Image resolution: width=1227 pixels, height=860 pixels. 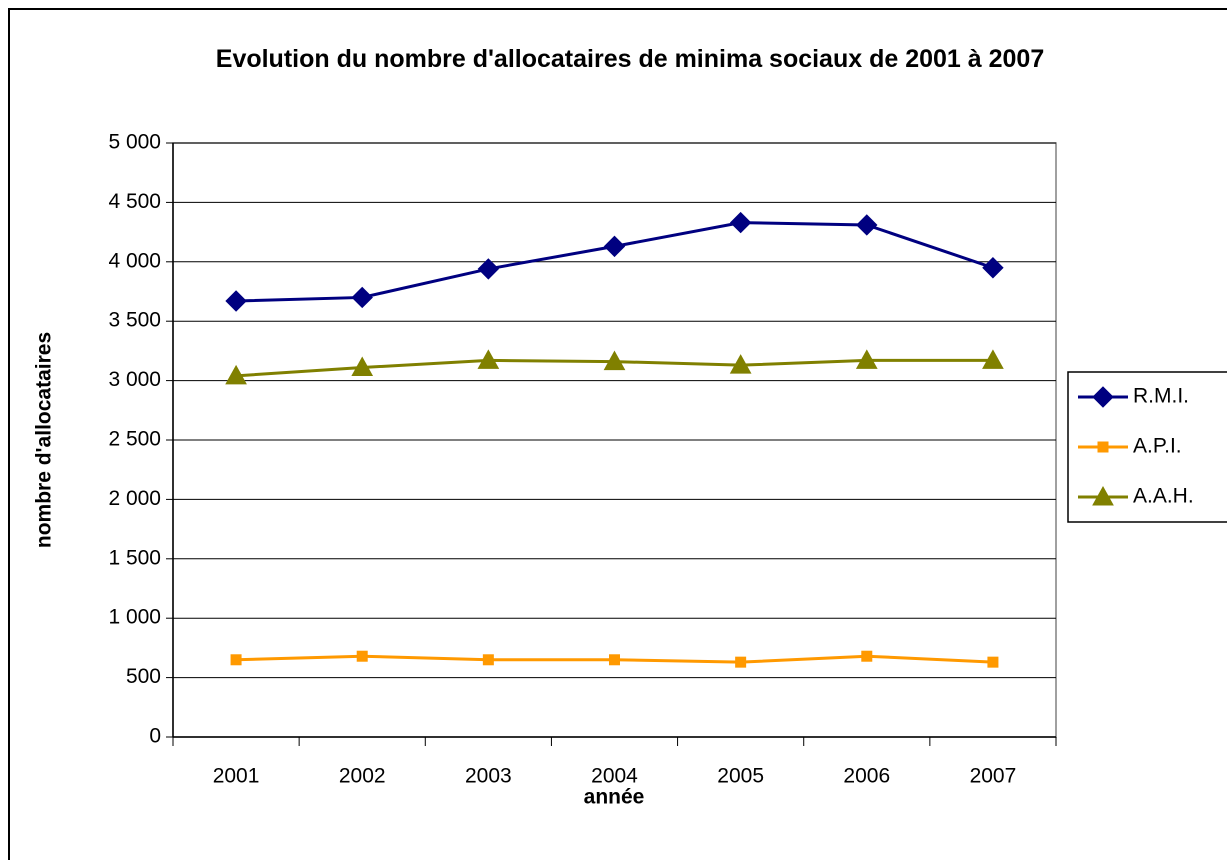 I want to click on y-tick-label: 4 000, so click(x=134, y=260).